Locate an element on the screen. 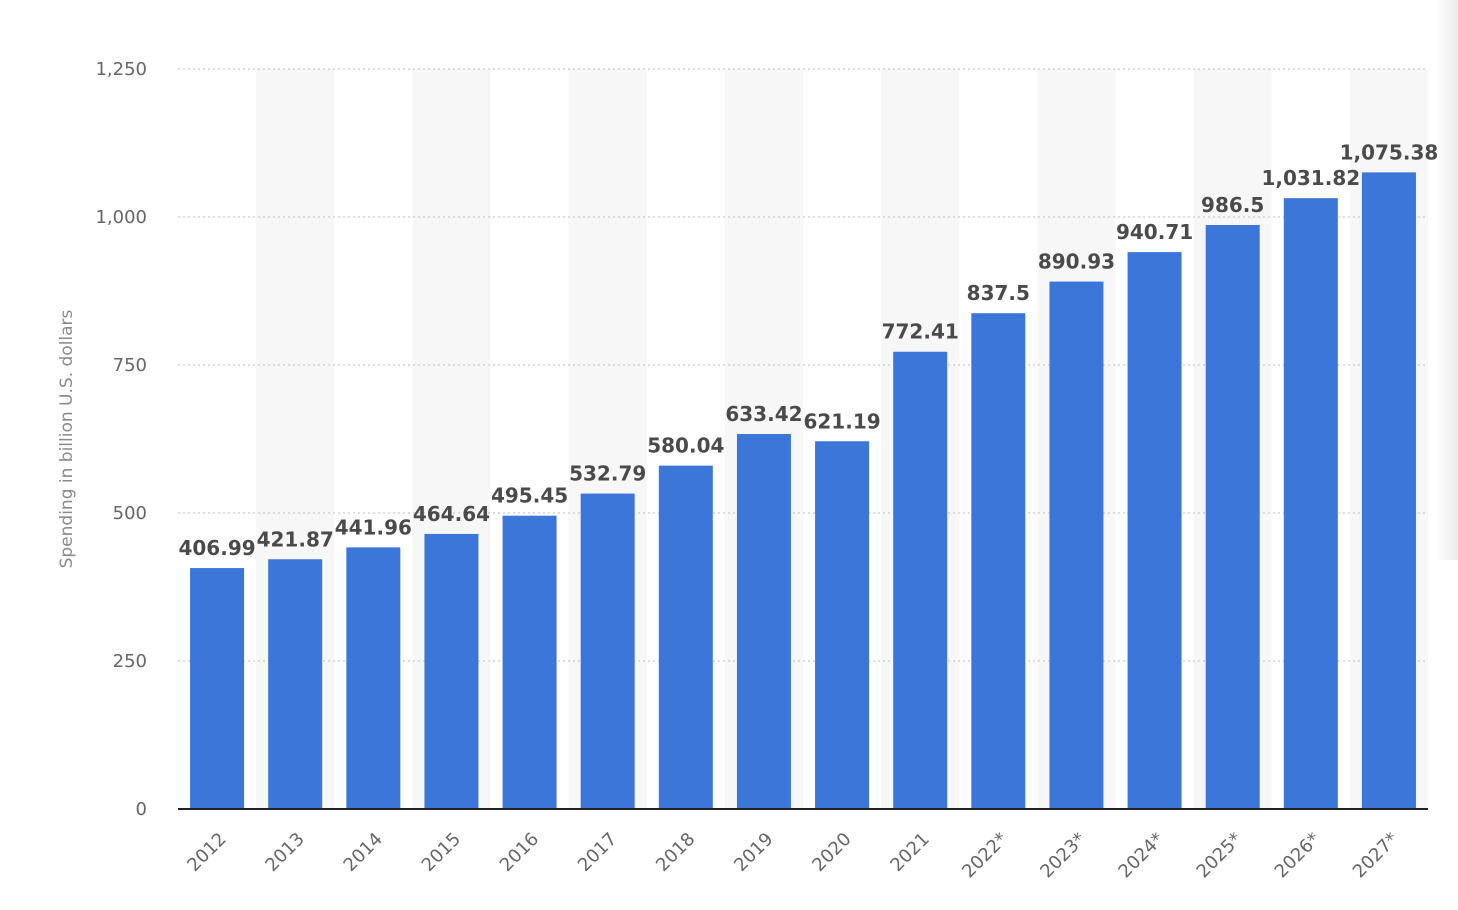  x-tick-label: 2018 is located at coordinates (675, 852).